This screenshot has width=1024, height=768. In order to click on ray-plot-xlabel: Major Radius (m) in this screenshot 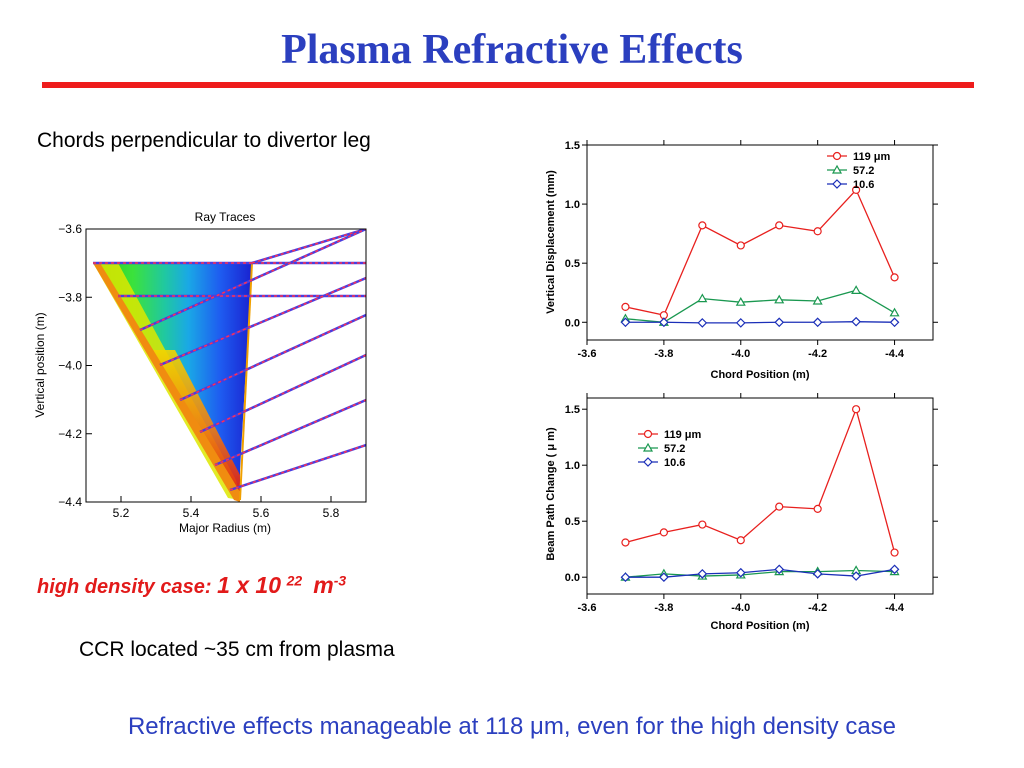, I will do `click(225, 528)`.